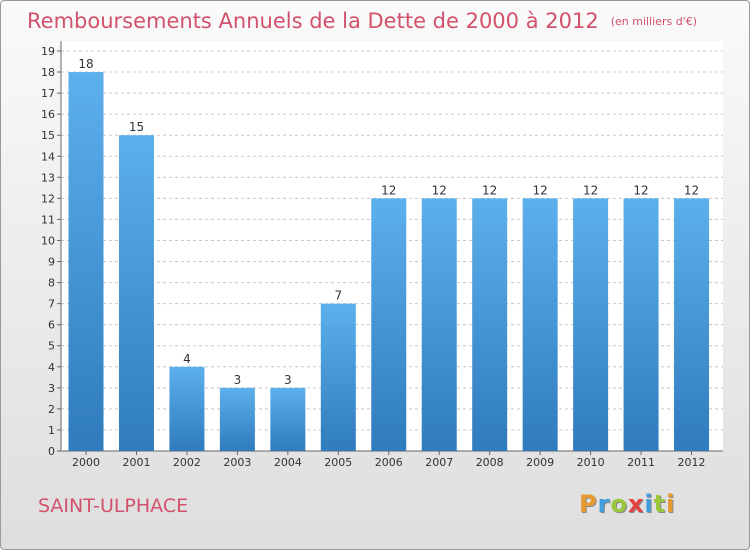  What do you see at coordinates (51, 409) in the screenshot?
I see `y-tick-label: 2` at bounding box center [51, 409].